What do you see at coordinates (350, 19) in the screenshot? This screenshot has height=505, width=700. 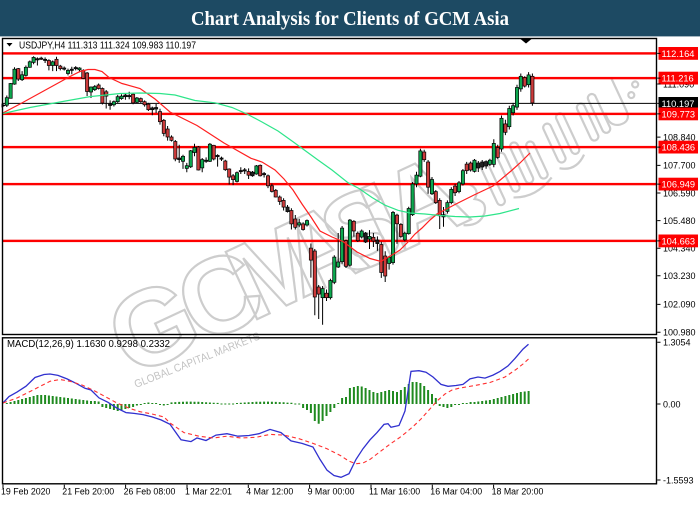 I see `svg-text:Chart Analysis for Clients of: Chart Analysis for Clients of GCM Asia` at bounding box center [350, 19].